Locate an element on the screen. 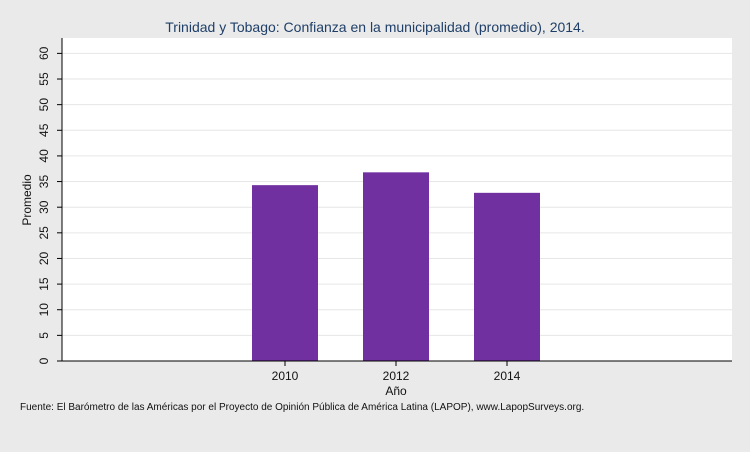 The height and width of the screenshot is (452, 750). bar-2010 is located at coordinates (285, 273).